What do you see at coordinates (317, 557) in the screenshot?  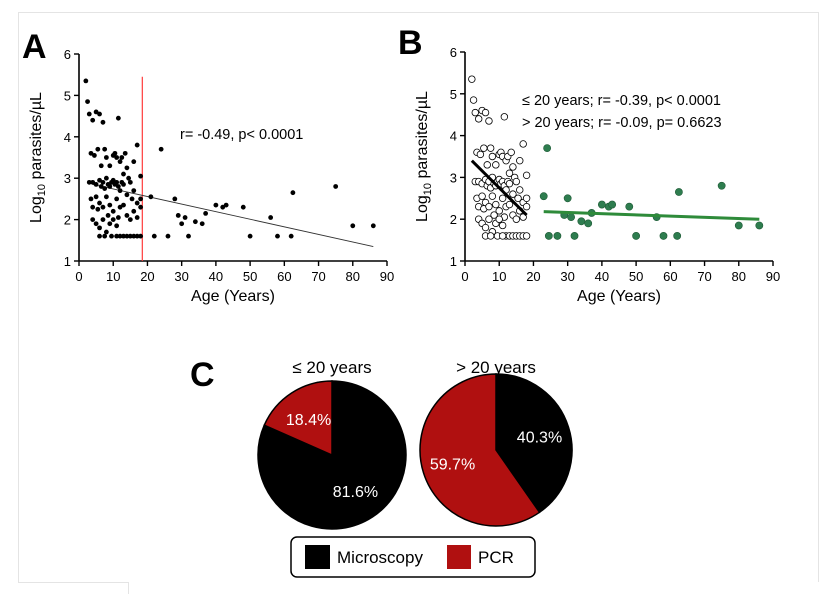 I see `legend-swatch-microscopy` at bounding box center [317, 557].